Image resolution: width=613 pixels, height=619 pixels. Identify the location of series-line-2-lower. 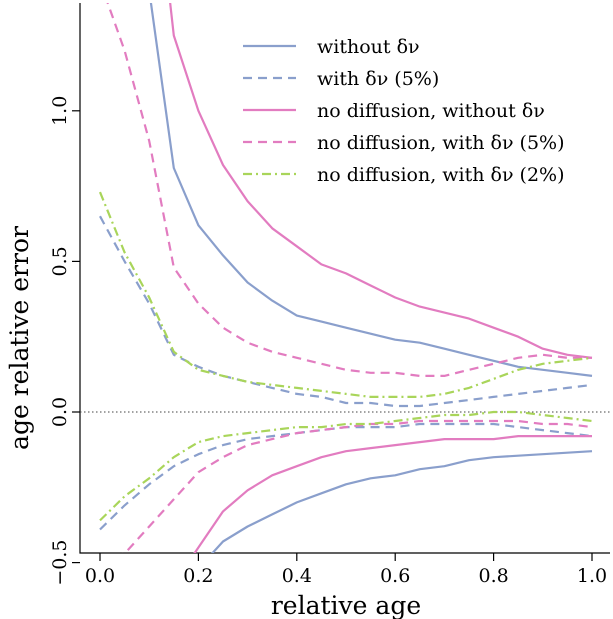
(346, 476).